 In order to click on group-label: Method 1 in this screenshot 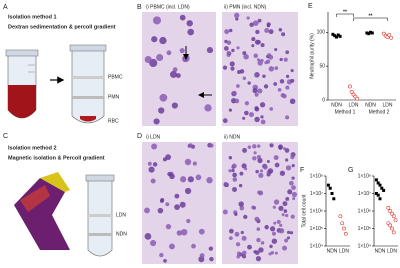, I will do `click(345, 112)`.